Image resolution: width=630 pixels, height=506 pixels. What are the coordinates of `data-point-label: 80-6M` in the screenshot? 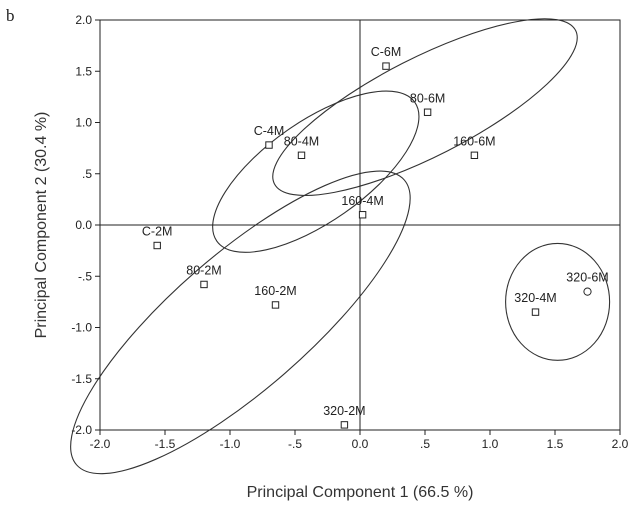 It's located at (427, 98).